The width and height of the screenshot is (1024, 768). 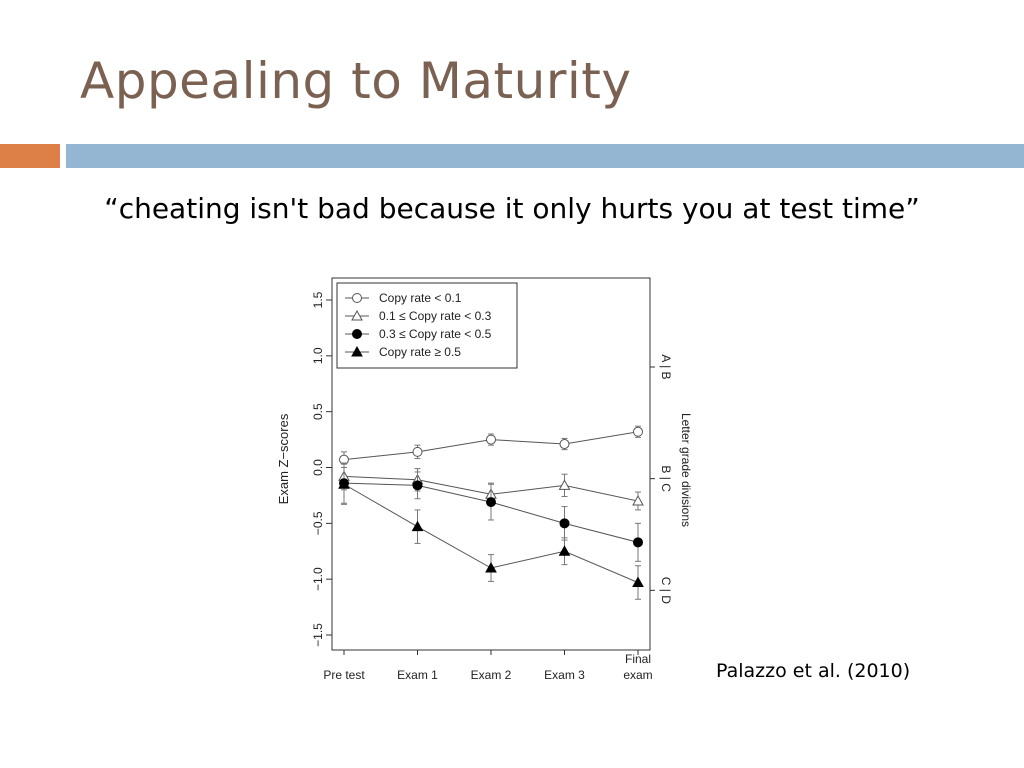 What do you see at coordinates (318, 523) in the screenshot?
I see `y-tick-label: −0.5` at bounding box center [318, 523].